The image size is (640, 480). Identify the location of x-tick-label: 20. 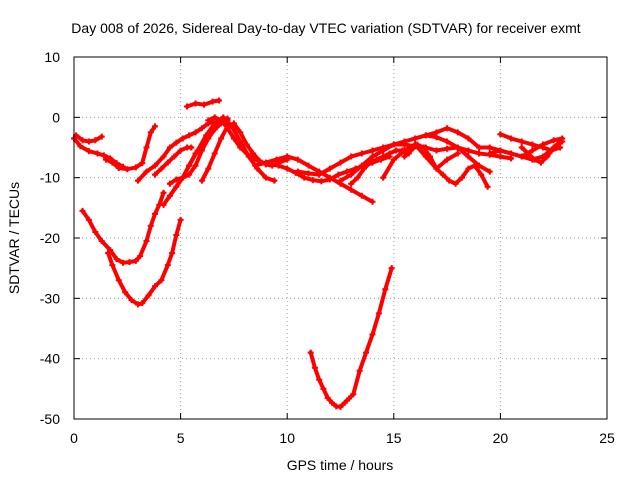
(501, 438).